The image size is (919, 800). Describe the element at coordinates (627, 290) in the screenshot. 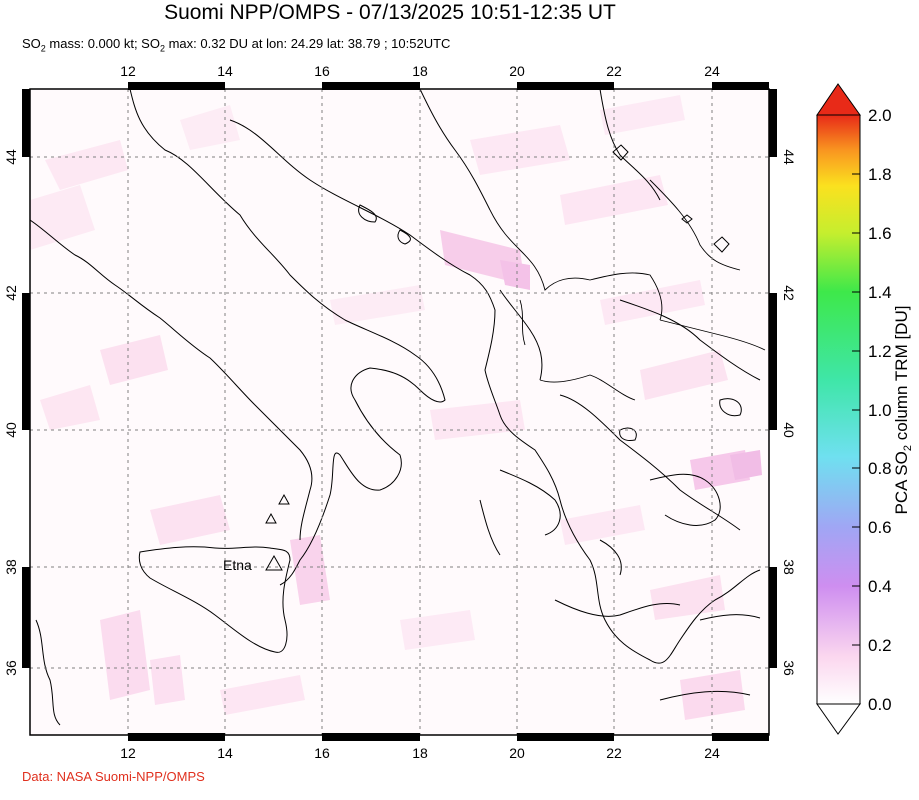

I see `borders` at that location.